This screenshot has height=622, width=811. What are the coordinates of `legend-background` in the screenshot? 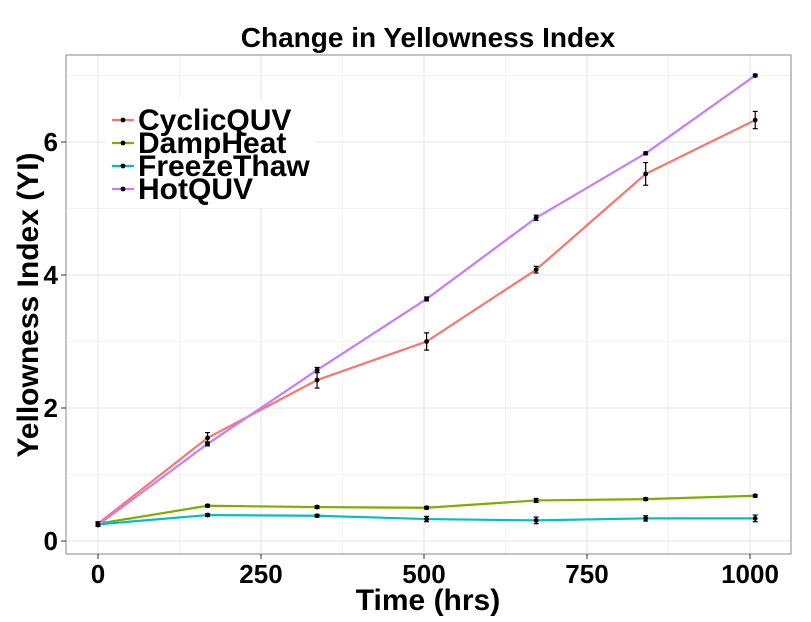 It's located at (211, 154).